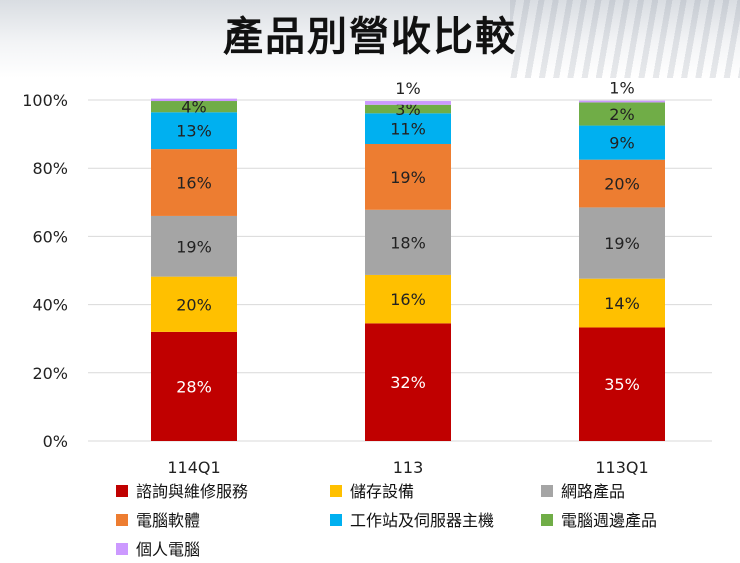 The width and height of the screenshot is (740, 563). I want to click on x-tick-label: 113Q1, so click(621, 467).